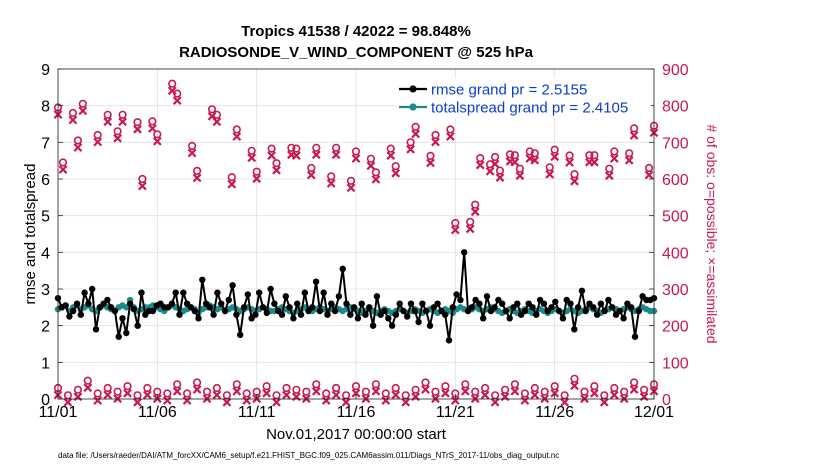  Describe the element at coordinates (654, 412) in the screenshot. I see `x-tick-label: 12/01` at that location.